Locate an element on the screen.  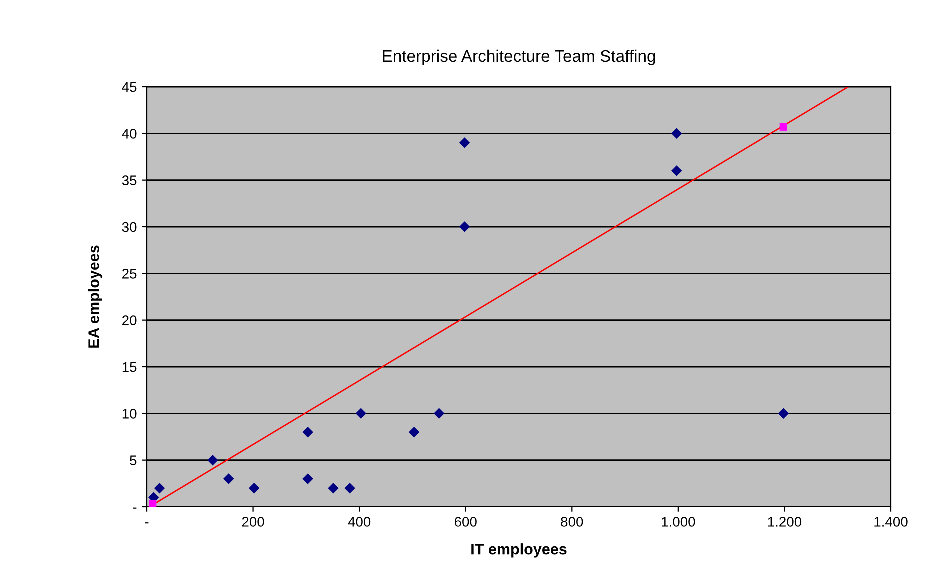
x-tick-label: 1.000 is located at coordinates (679, 522).